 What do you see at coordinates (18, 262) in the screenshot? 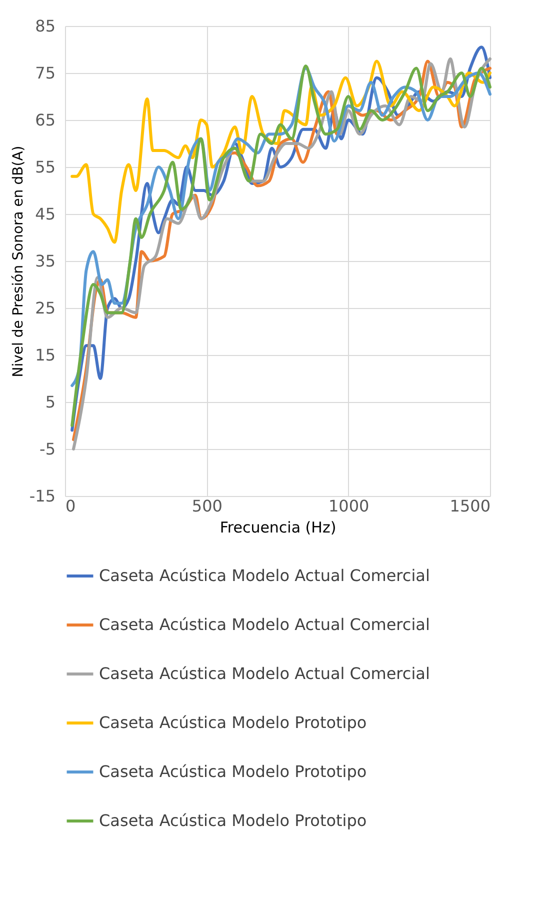
I see `y-axis-title: Nivel de Presión Sonora en dB(A)` at bounding box center [18, 262].